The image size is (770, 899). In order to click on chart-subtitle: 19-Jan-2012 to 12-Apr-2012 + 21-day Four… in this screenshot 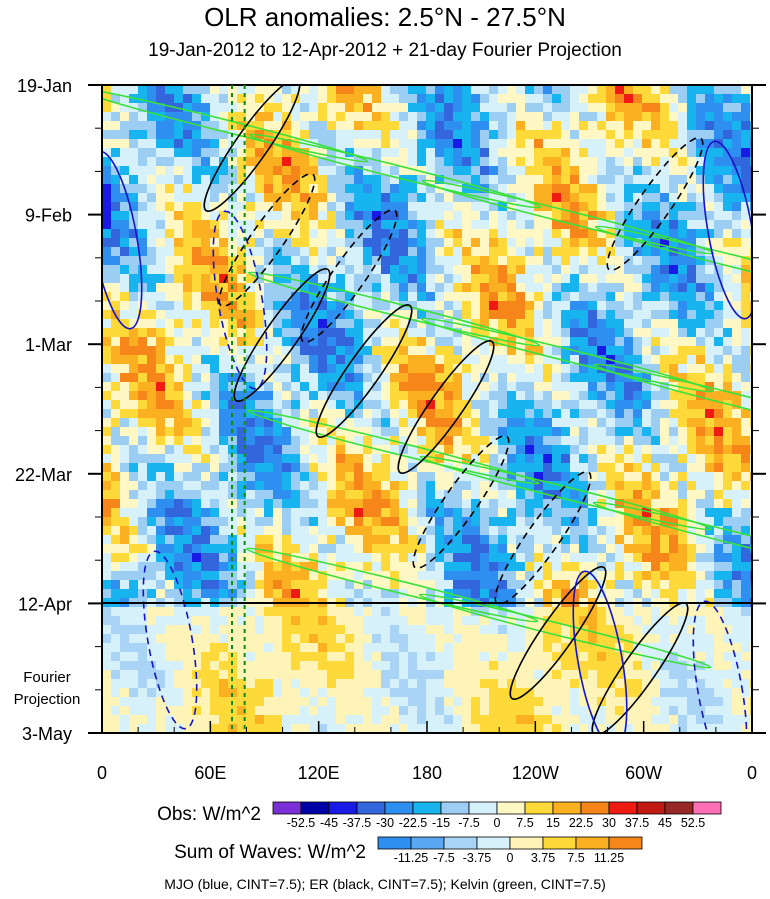, I will do `click(385, 50)`.